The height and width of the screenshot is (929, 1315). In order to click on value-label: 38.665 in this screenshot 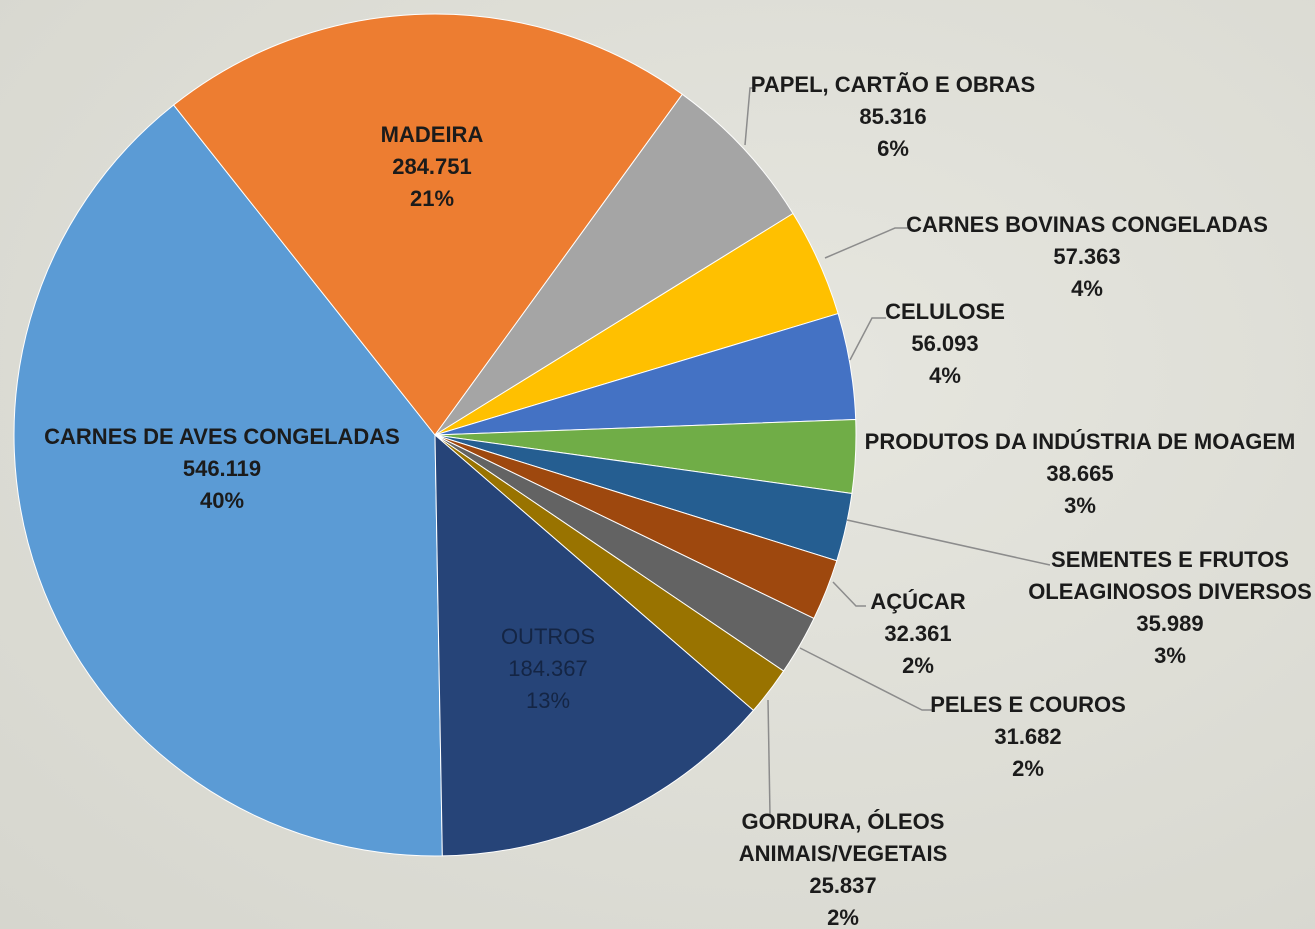, I will do `click(1080, 473)`.